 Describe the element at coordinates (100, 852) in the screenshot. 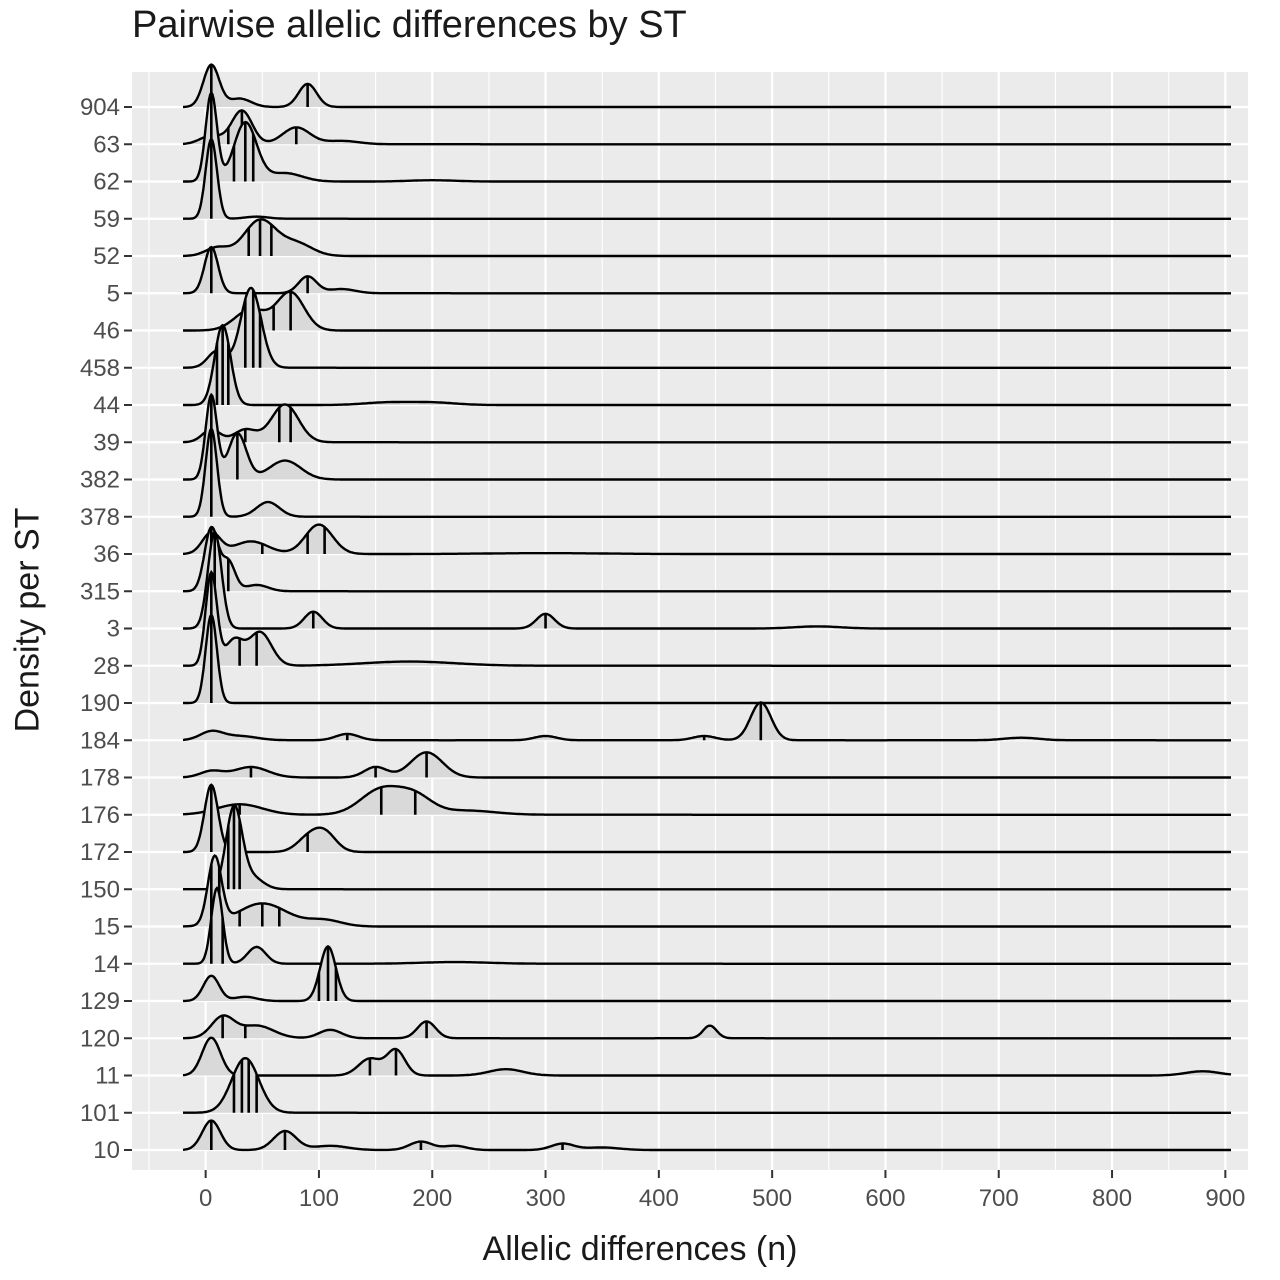

I see `y-tick-label: 172` at that location.